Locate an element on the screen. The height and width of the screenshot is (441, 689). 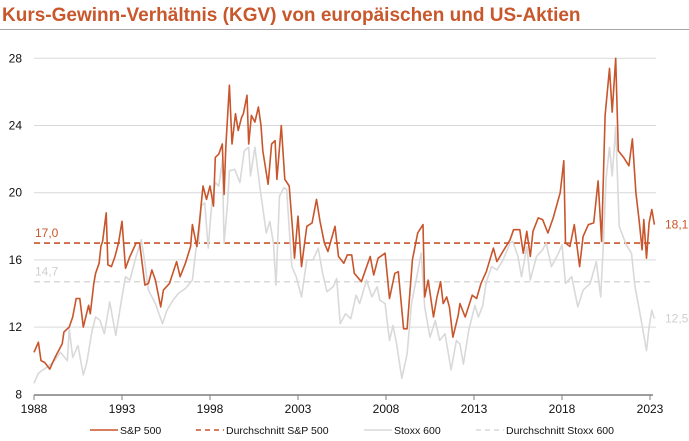
stoxx600-average-line-label: 14,7 is located at coordinates (47, 272).